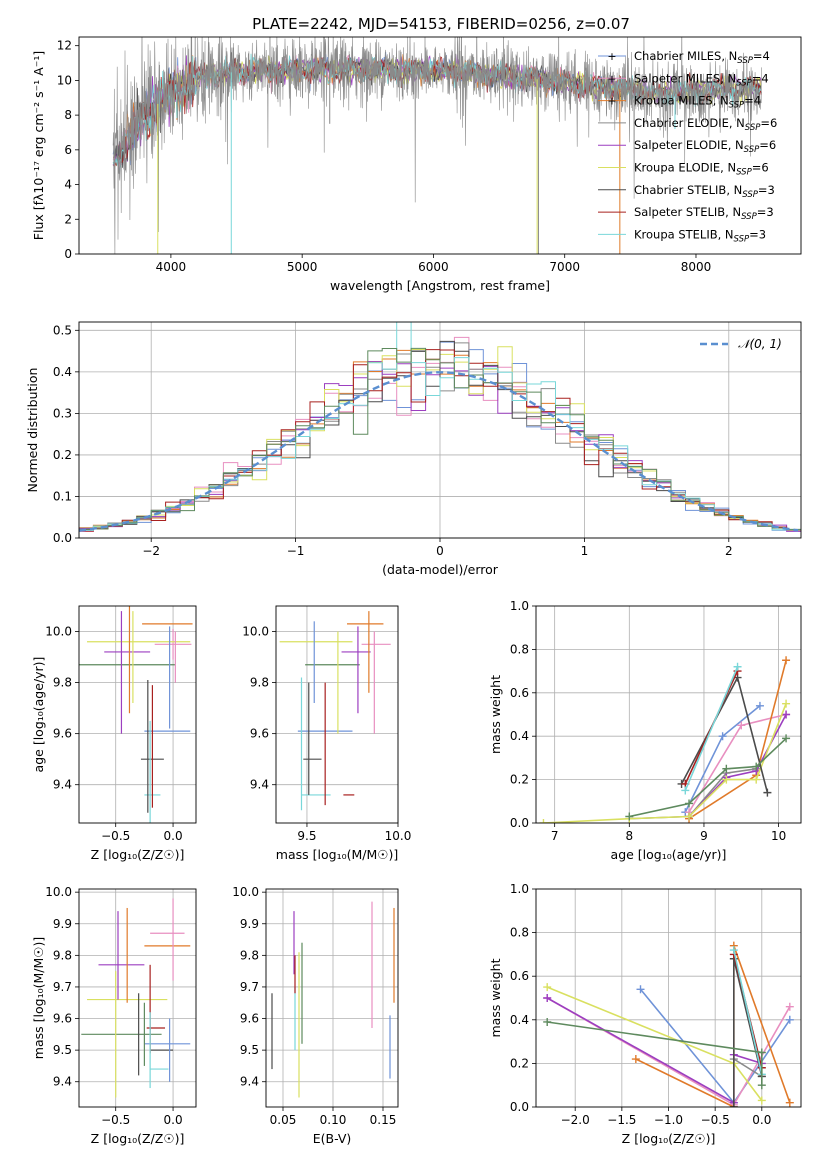 Image resolution: width=819 pixels, height=1170 pixels. I want to click on y-axis-label: mass [log₁₀(M/M☉)], so click(38, 998).